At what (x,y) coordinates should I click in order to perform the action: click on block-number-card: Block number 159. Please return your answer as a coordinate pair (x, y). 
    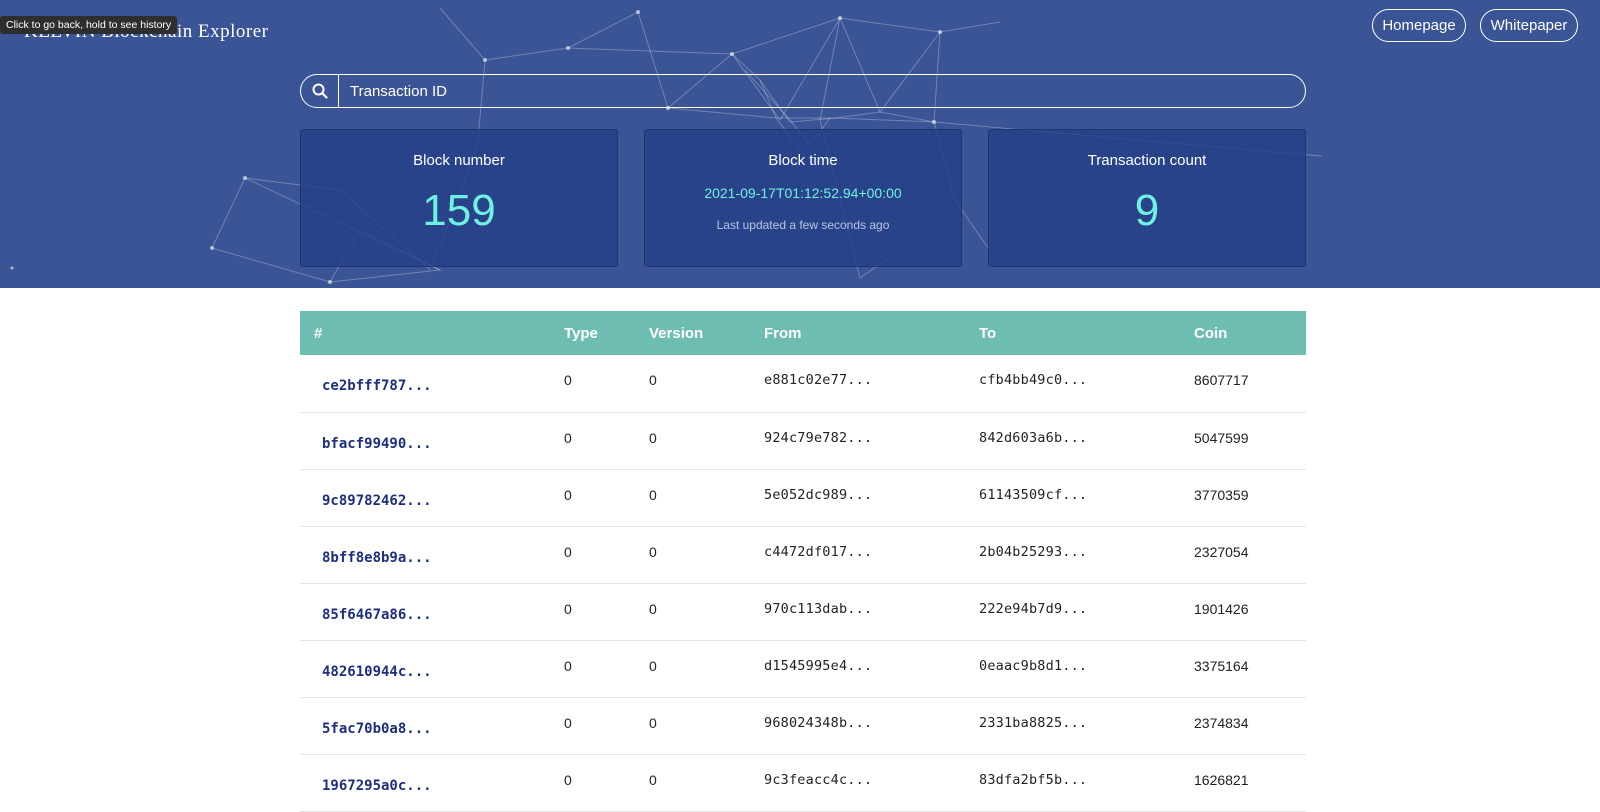
    Looking at the image, I should click on (459, 198).